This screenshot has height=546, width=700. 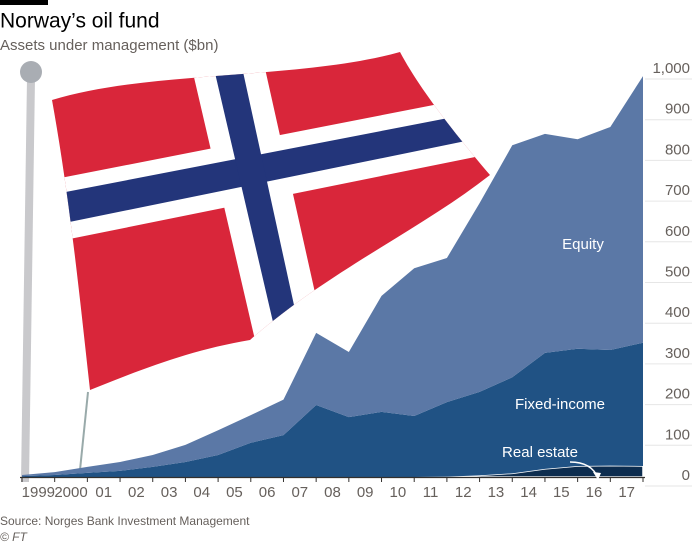 What do you see at coordinates (201, 492) in the screenshot?
I see `x-tick-label: 04` at bounding box center [201, 492].